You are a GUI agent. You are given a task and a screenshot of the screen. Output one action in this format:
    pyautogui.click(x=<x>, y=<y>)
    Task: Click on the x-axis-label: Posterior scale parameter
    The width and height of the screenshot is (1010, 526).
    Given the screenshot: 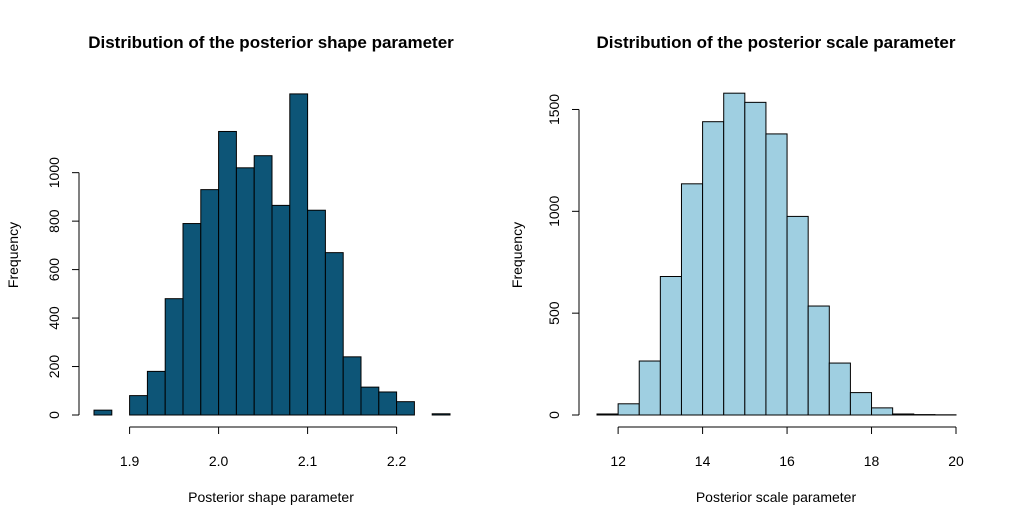 What is the action you would take?
    pyautogui.click(x=776, y=497)
    